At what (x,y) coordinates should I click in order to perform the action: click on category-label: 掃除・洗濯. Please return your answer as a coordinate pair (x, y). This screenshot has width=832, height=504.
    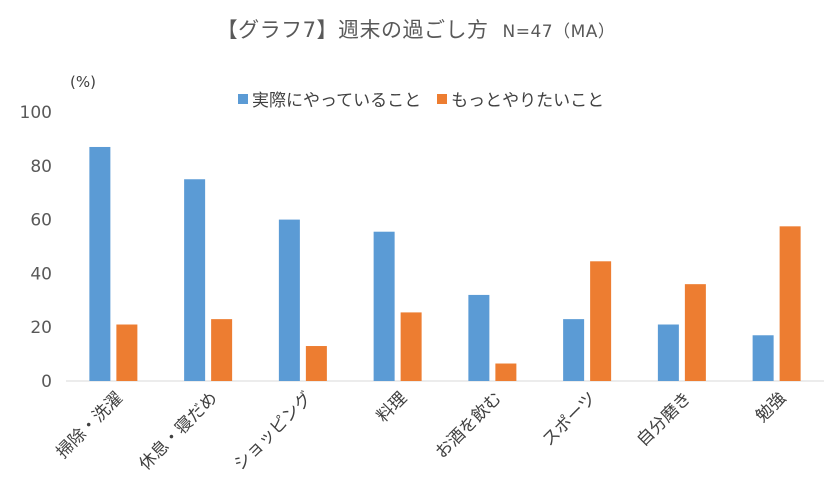
    Looking at the image, I should click on (90, 425).